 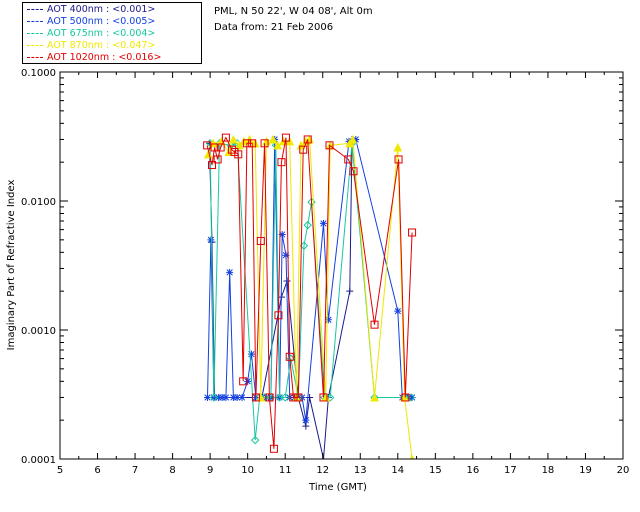 I want to click on legend-item: AOT 1020nm : <0.016>, so click(x=94, y=58).